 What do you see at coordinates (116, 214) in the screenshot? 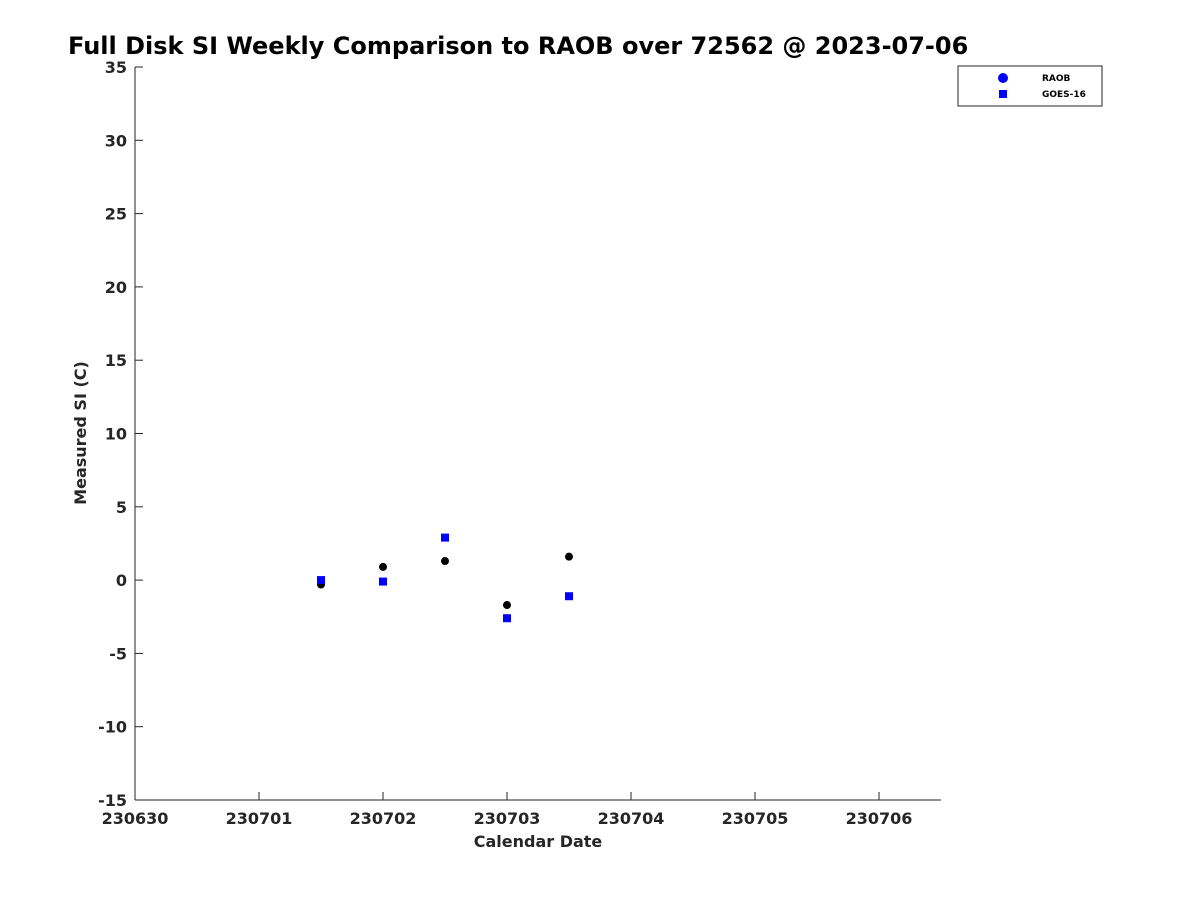
I see `y-tick-label: 25` at bounding box center [116, 214].